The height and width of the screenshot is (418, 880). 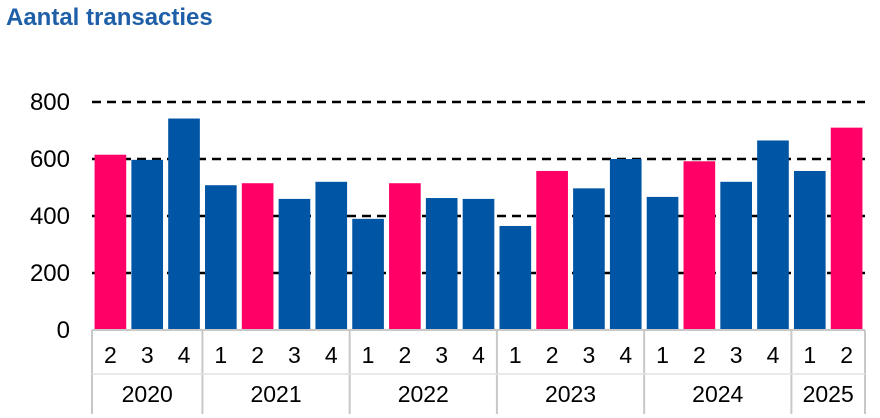 What do you see at coordinates (109, 17) in the screenshot?
I see `chart-title: Aantal transacties` at bounding box center [109, 17].